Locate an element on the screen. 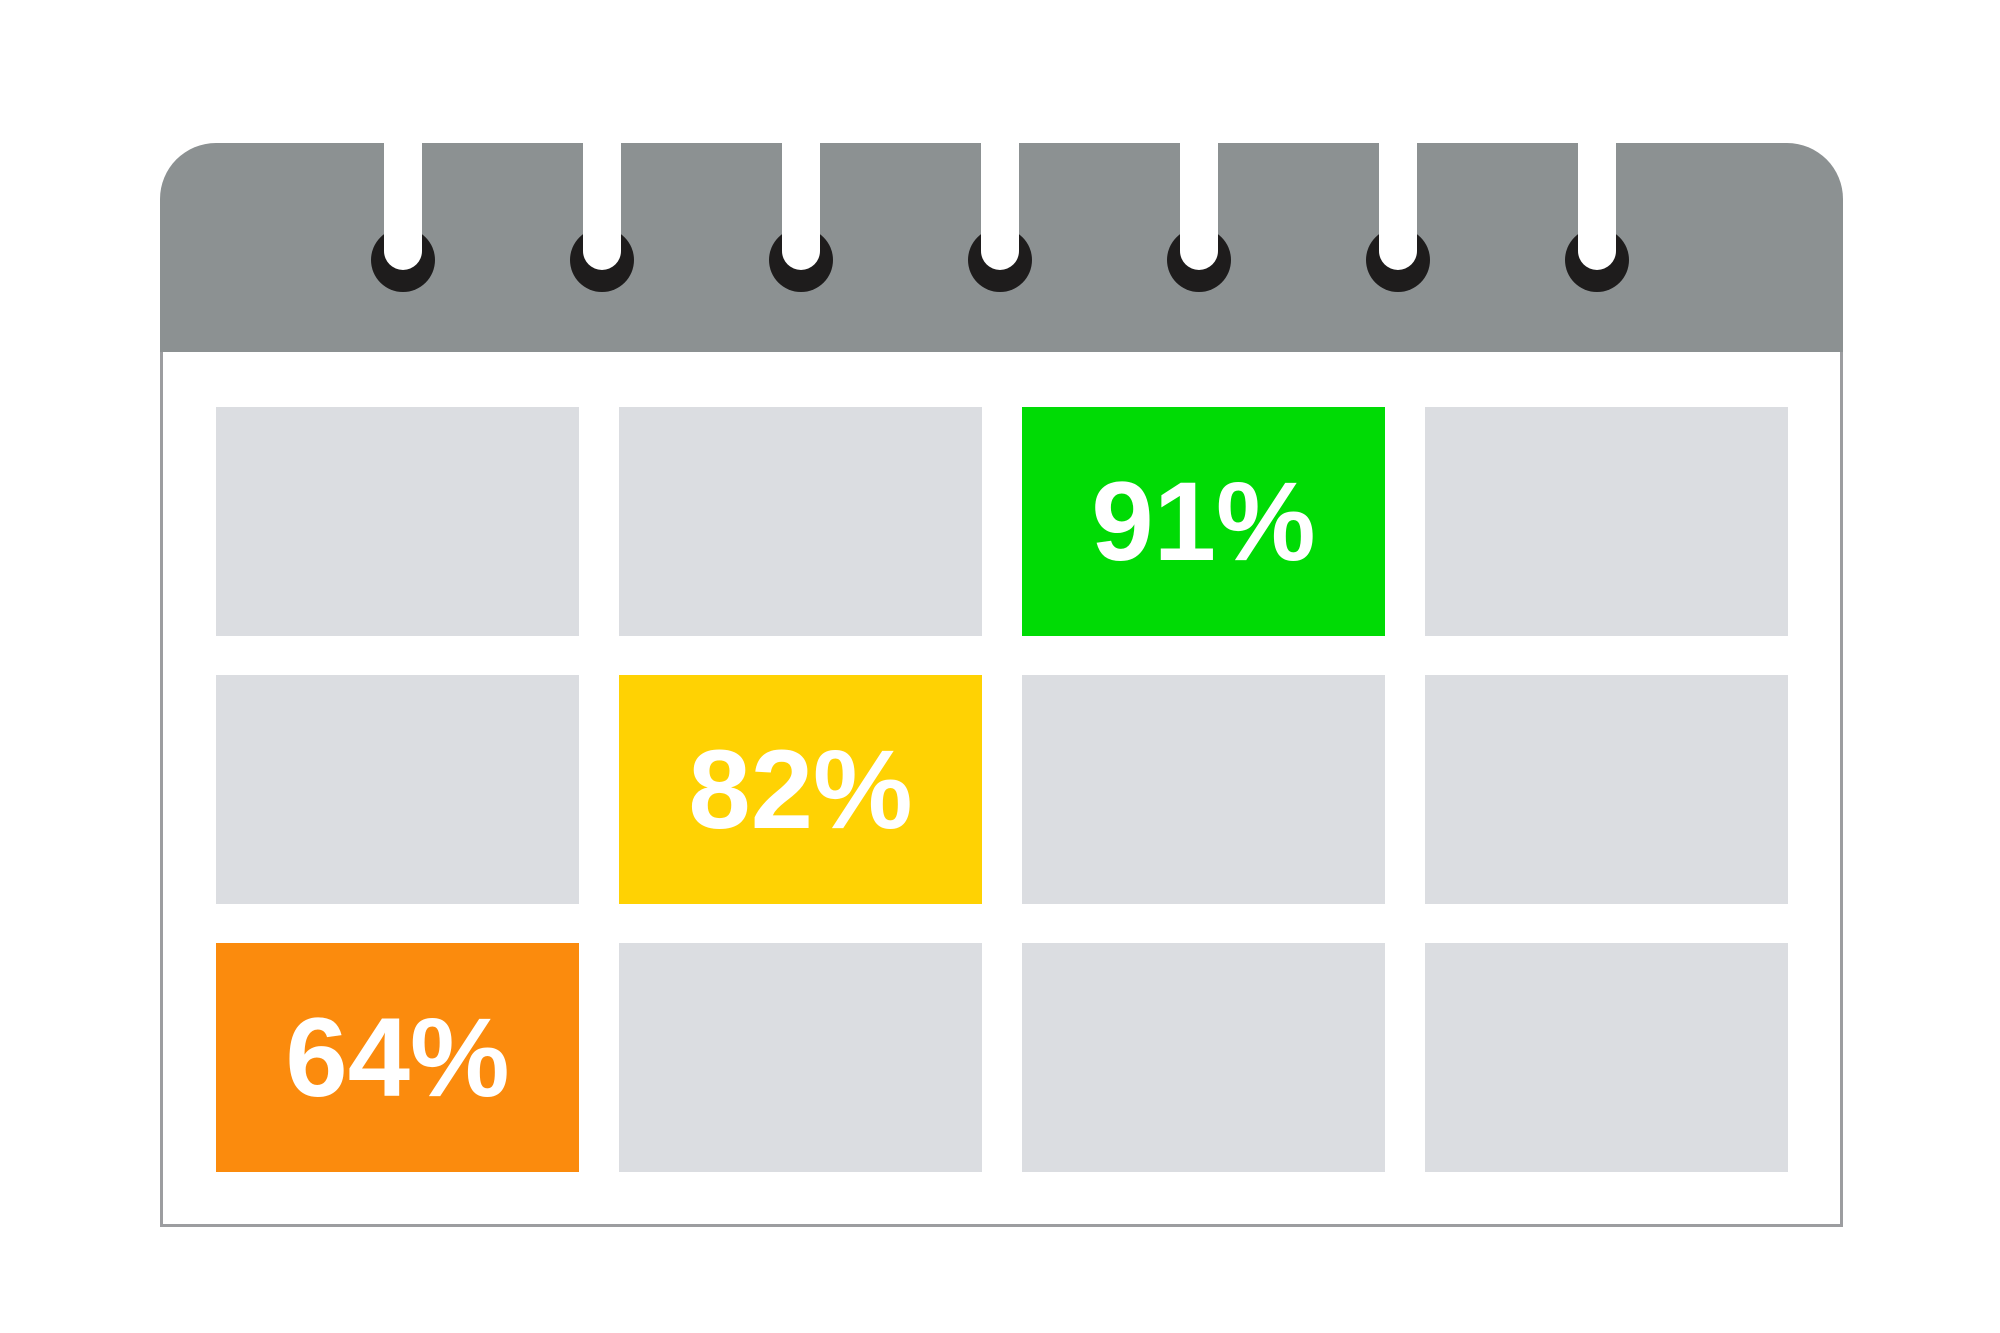 The height and width of the screenshot is (1333, 2000). cell-label: 91% is located at coordinates (1203, 521).